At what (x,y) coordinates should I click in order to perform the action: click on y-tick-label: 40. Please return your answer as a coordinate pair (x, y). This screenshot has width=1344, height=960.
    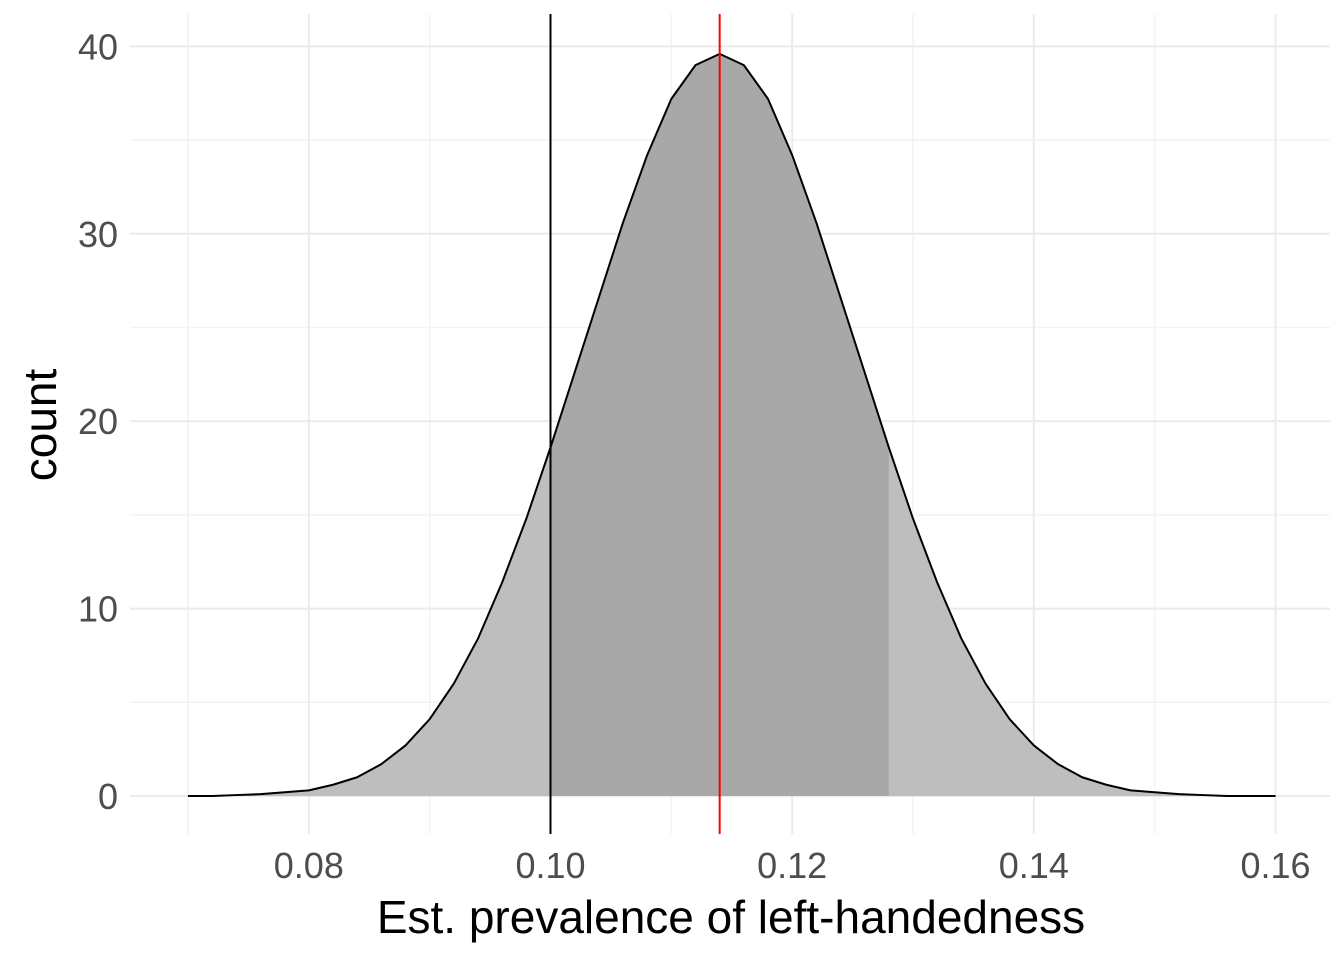
    Looking at the image, I should click on (98, 46).